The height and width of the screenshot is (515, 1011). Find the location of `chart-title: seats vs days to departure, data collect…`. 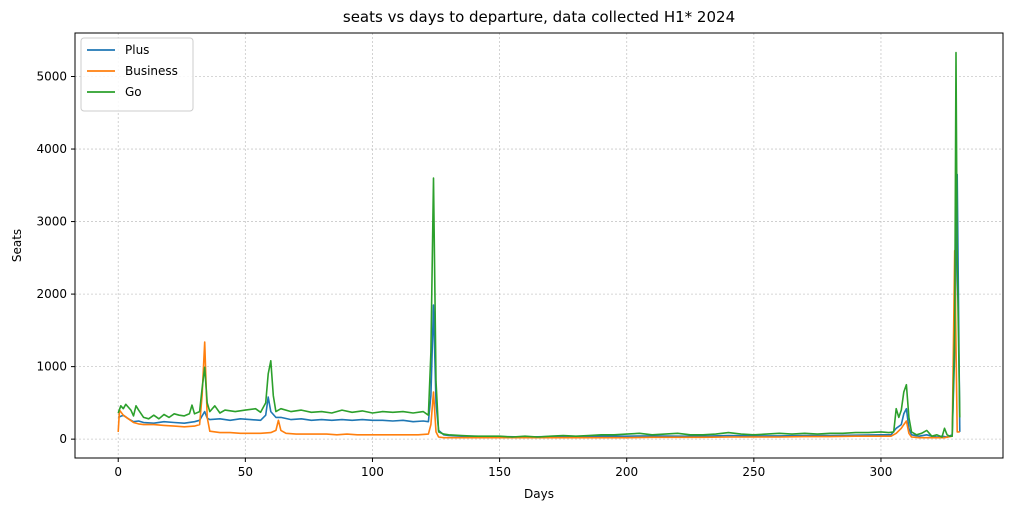

chart-title: seats vs days to departure, data collect… is located at coordinates (539, 17).